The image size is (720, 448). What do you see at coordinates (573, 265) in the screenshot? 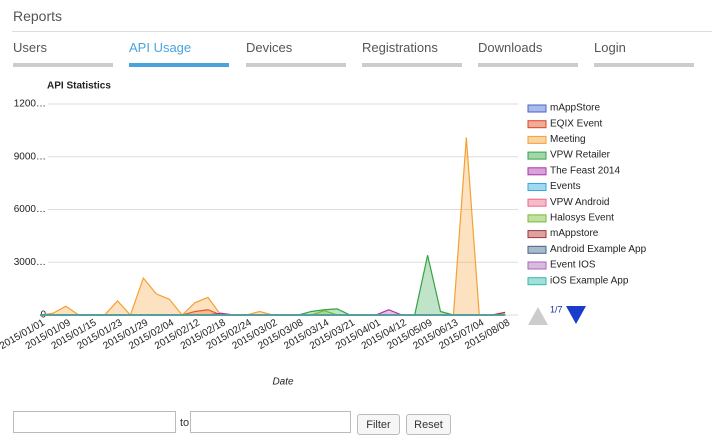
I see `legend-label: Event IOS` at bounding box center [573, 265].